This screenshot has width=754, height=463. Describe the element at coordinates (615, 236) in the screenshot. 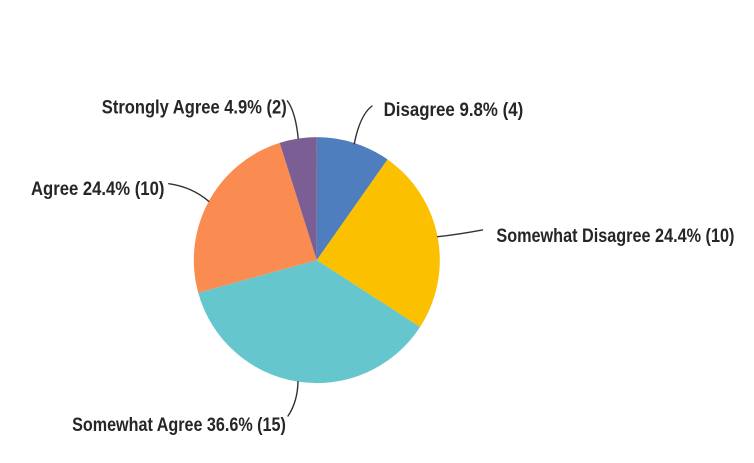

I see `svg-text: Somewhat Disagree 24.4% (10)` at that location.